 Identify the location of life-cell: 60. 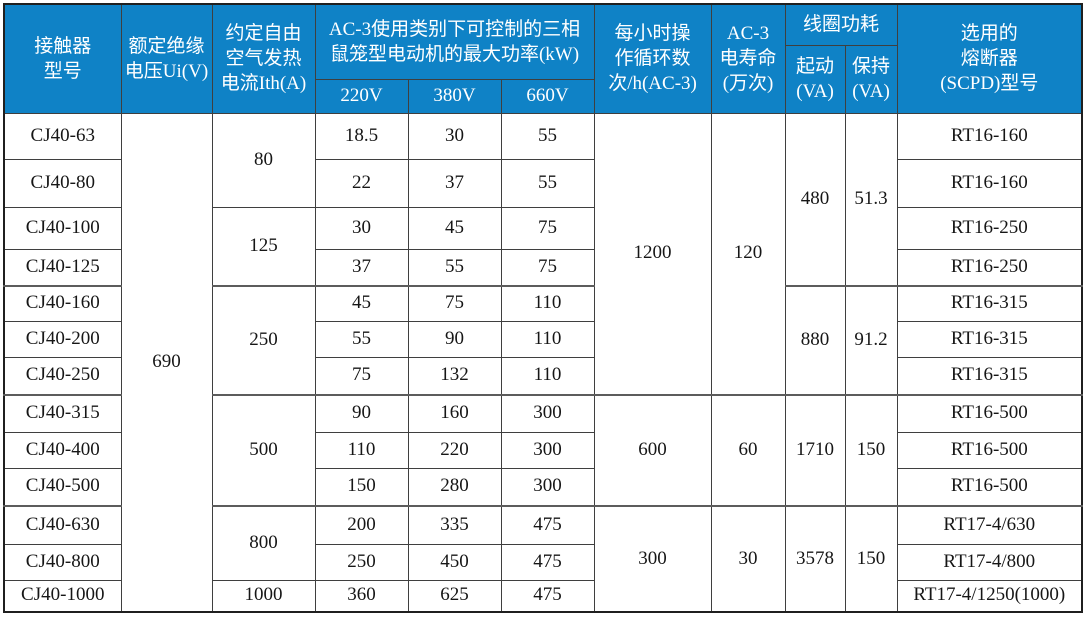
(748, 450).